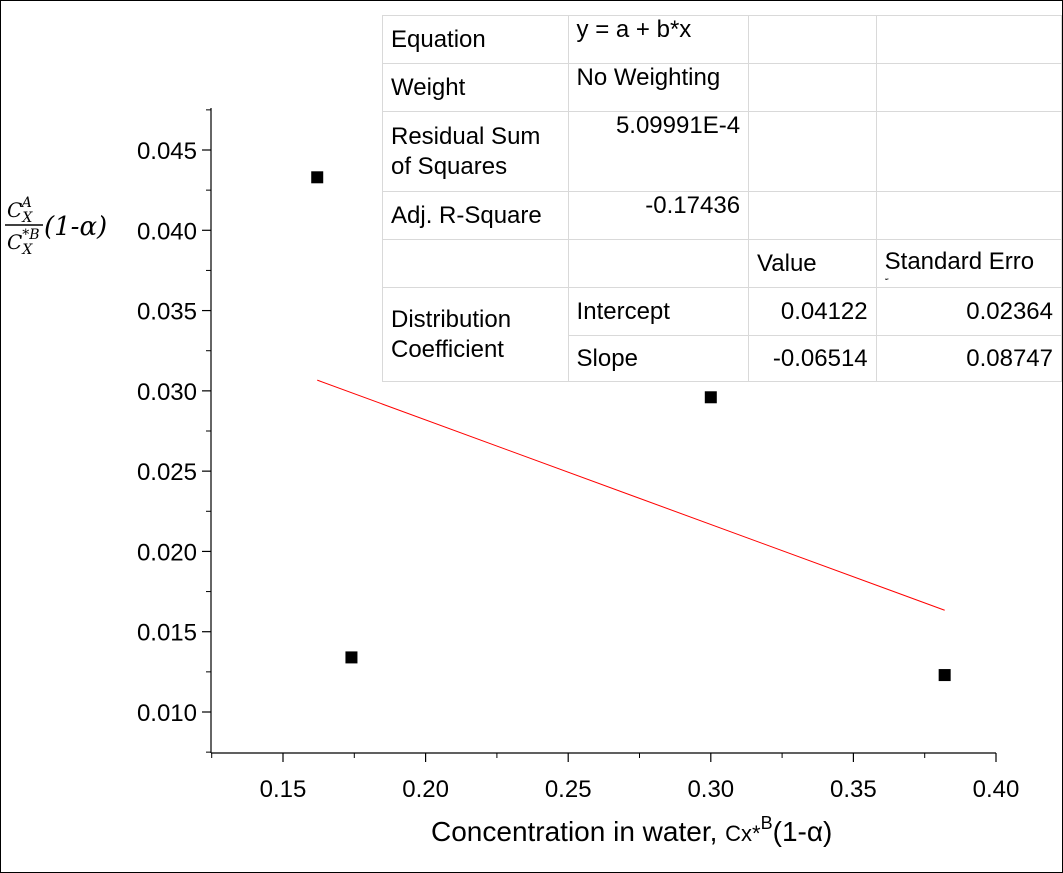  I want to click on y-axis-title: CXA CX*B (1-α), so click(56, 226).